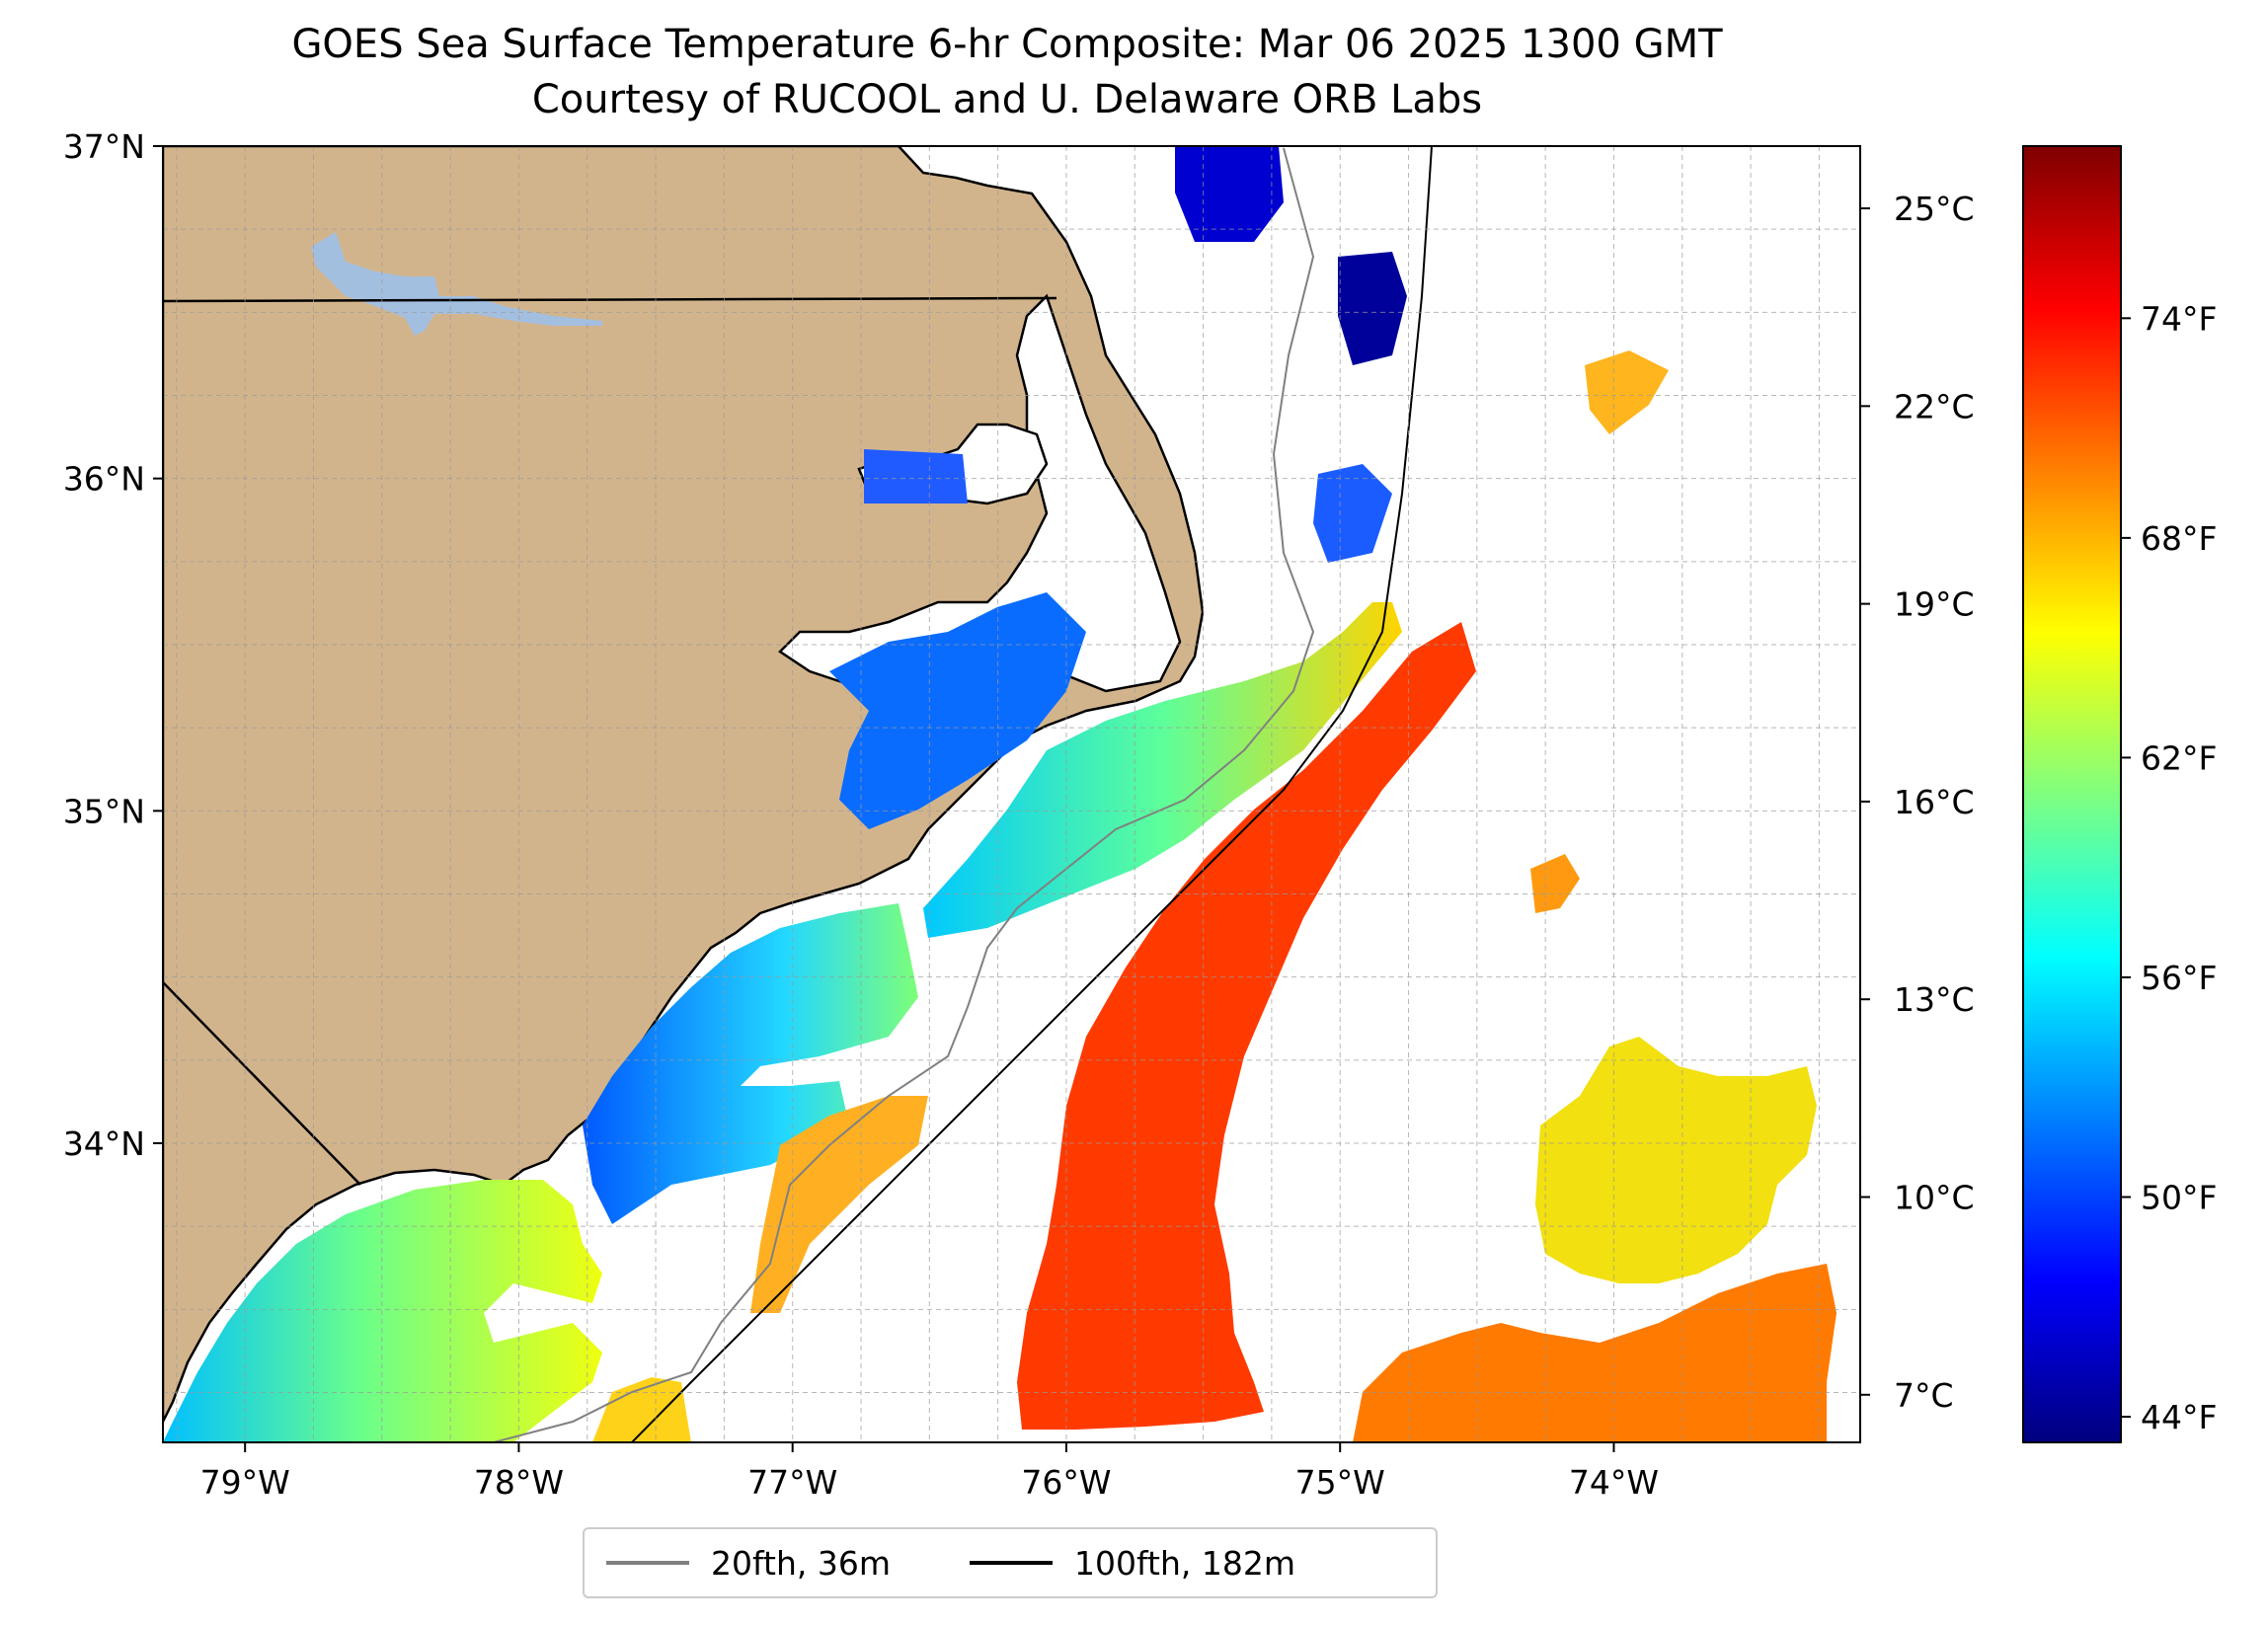 The width and height of the screenshot is (2268, 1626). I want to click on legend-label-20fth: 20fth, 36m, so click(801, 1563).